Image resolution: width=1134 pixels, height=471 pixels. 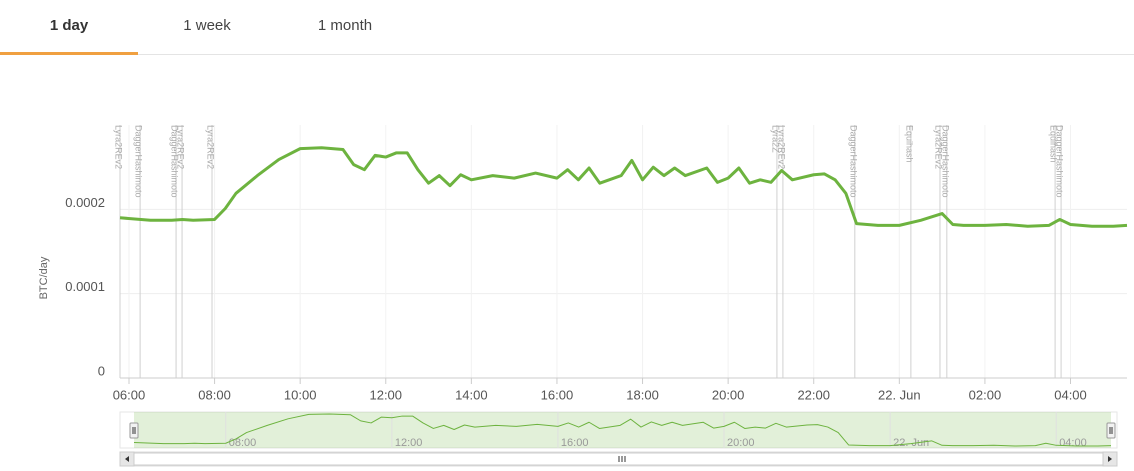 I want to click on x-tick-label: 16:00, so click(x=557, y=394).